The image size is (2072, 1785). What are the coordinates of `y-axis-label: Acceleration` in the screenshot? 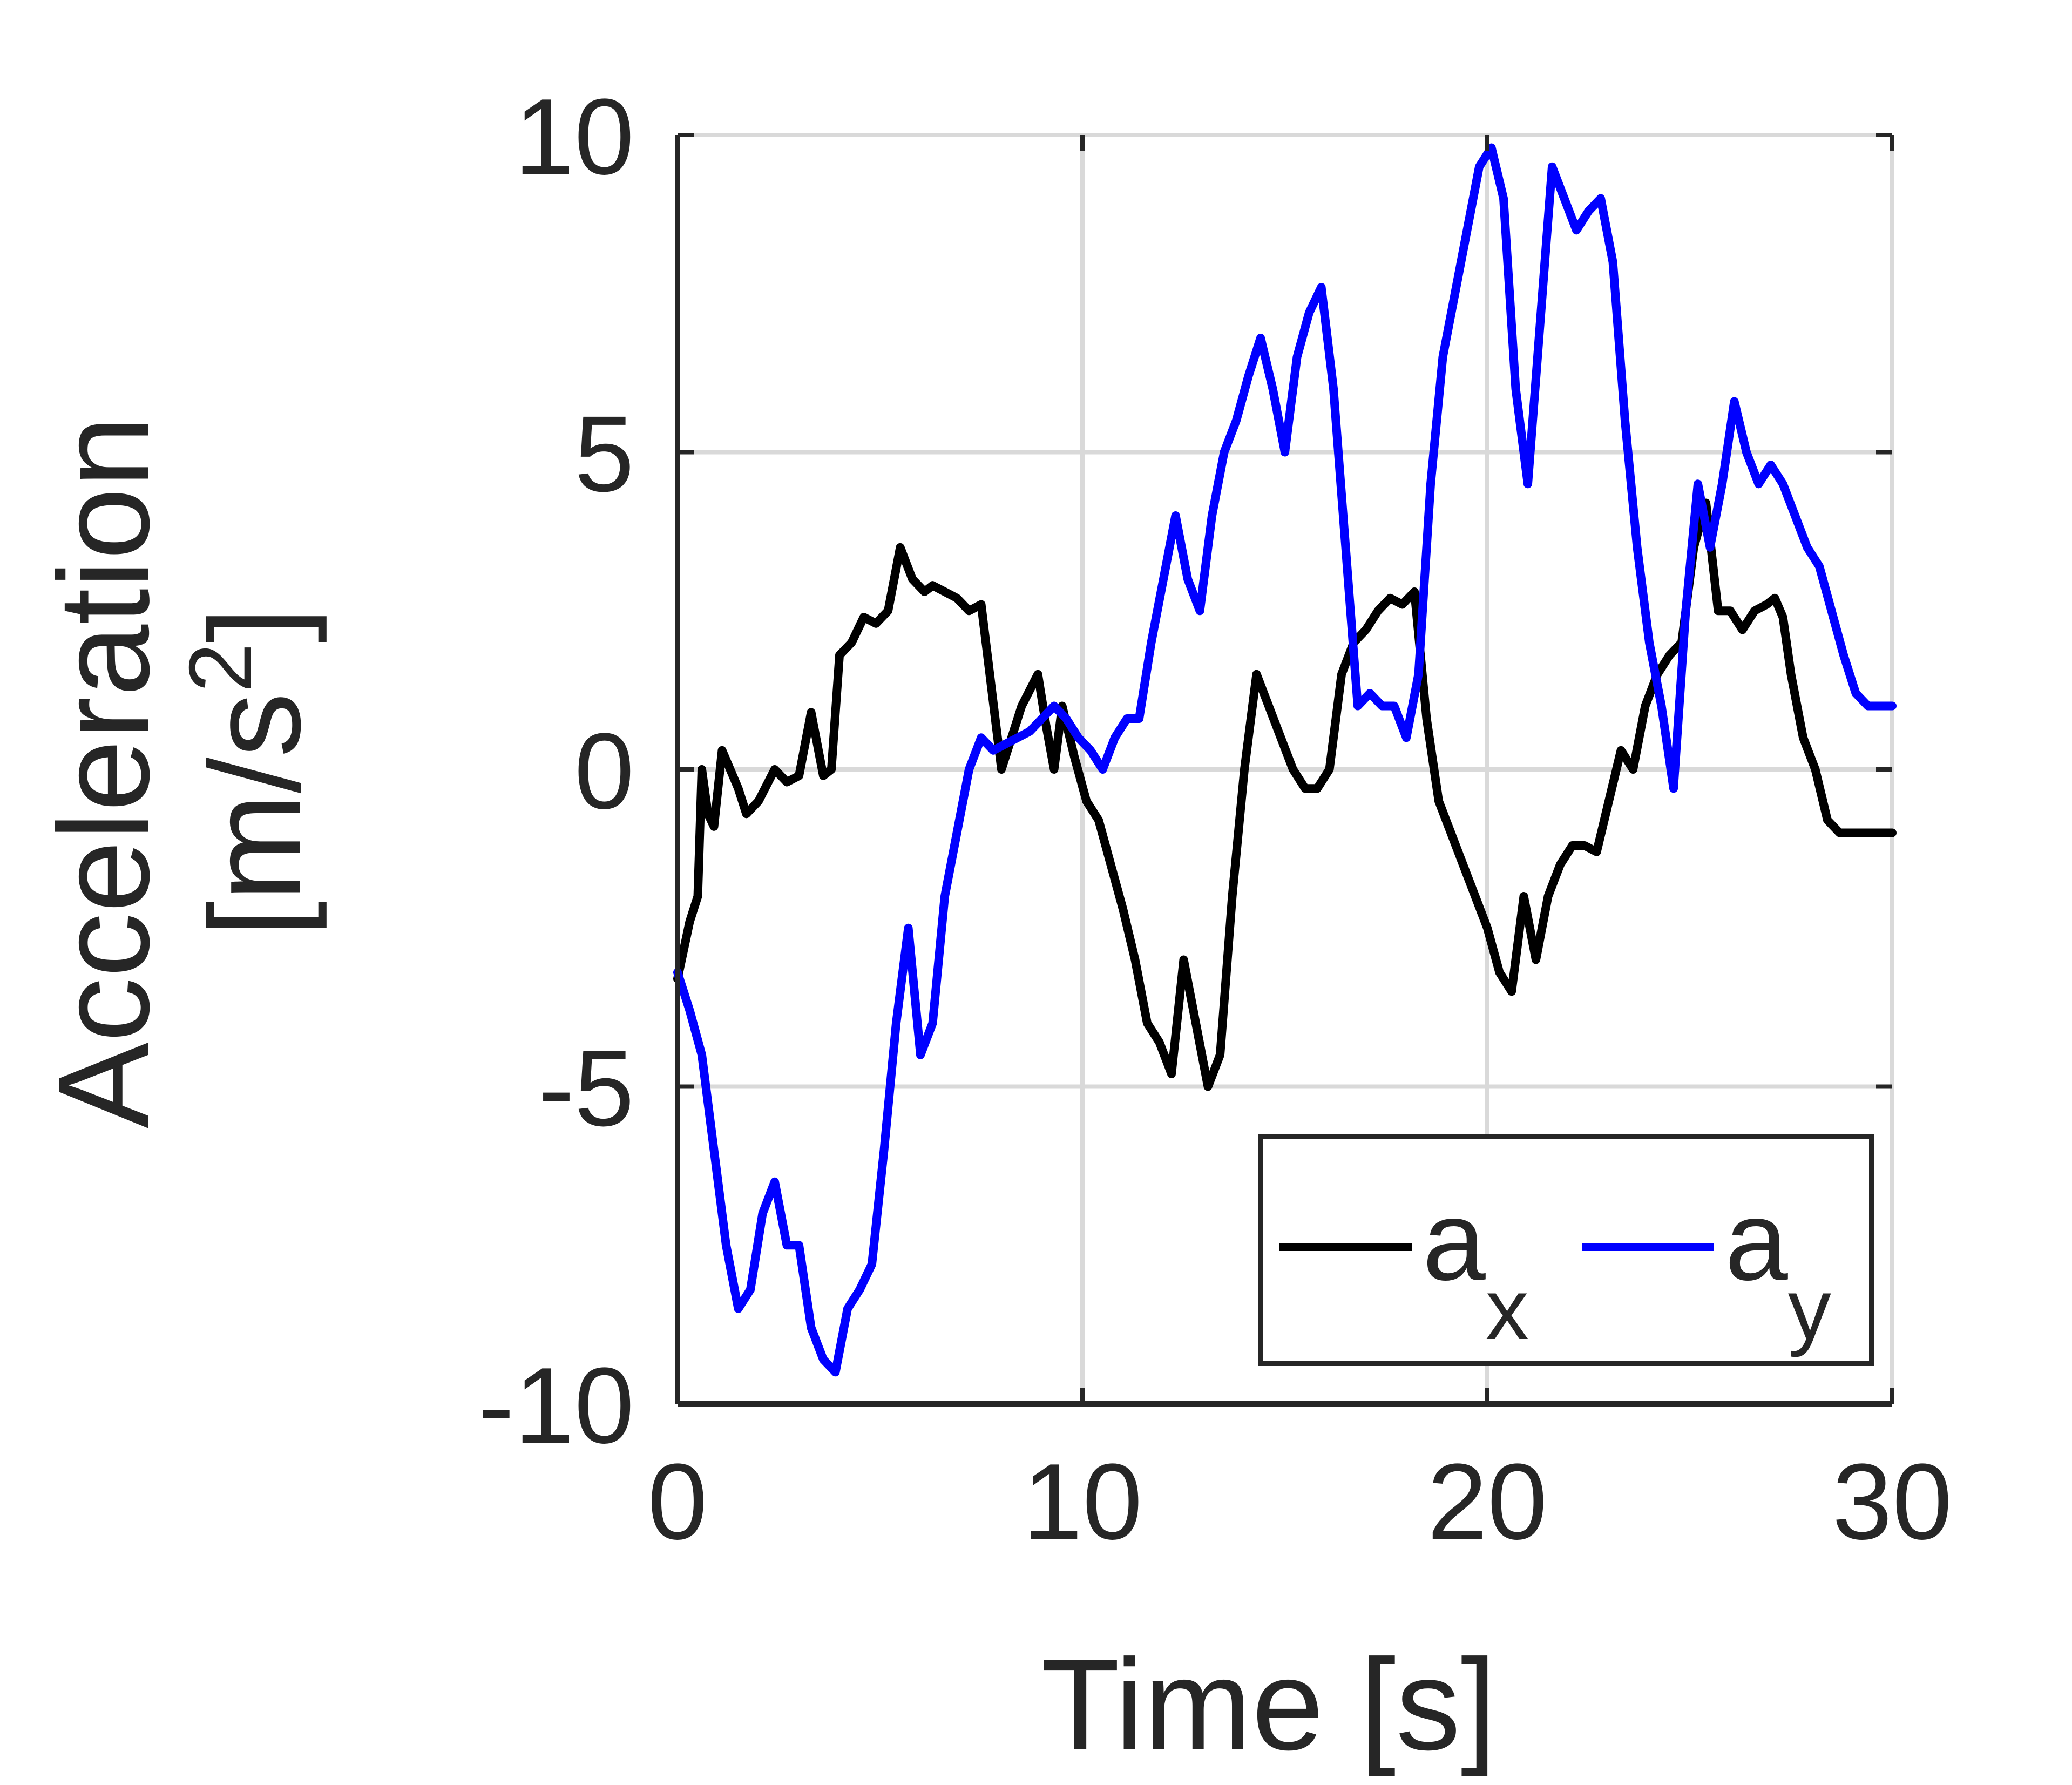 It's located at (103, 773).